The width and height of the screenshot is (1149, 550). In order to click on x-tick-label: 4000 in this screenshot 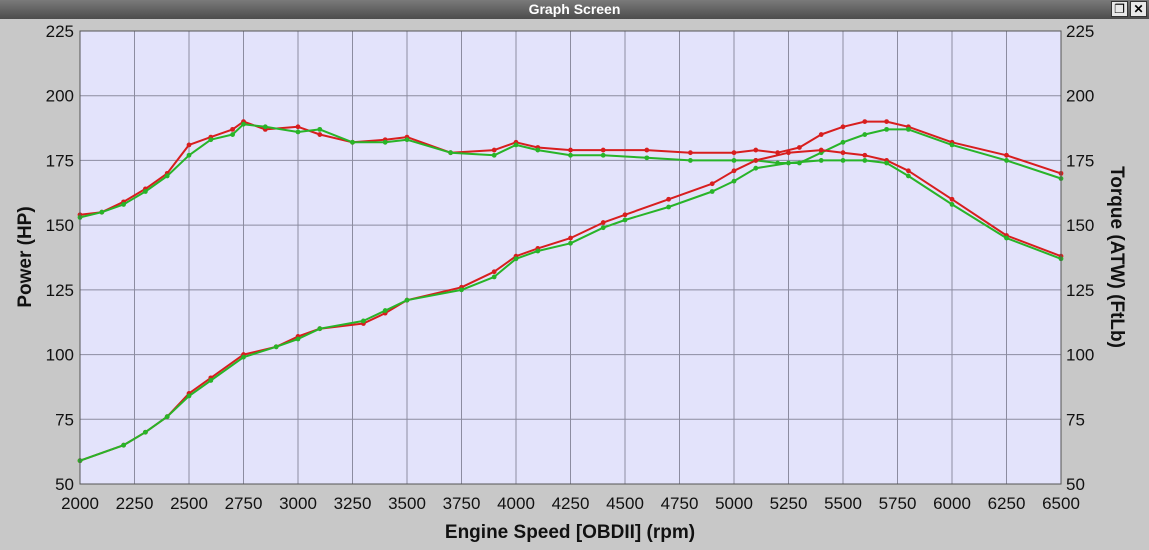, I will do `click(516, 503)`.